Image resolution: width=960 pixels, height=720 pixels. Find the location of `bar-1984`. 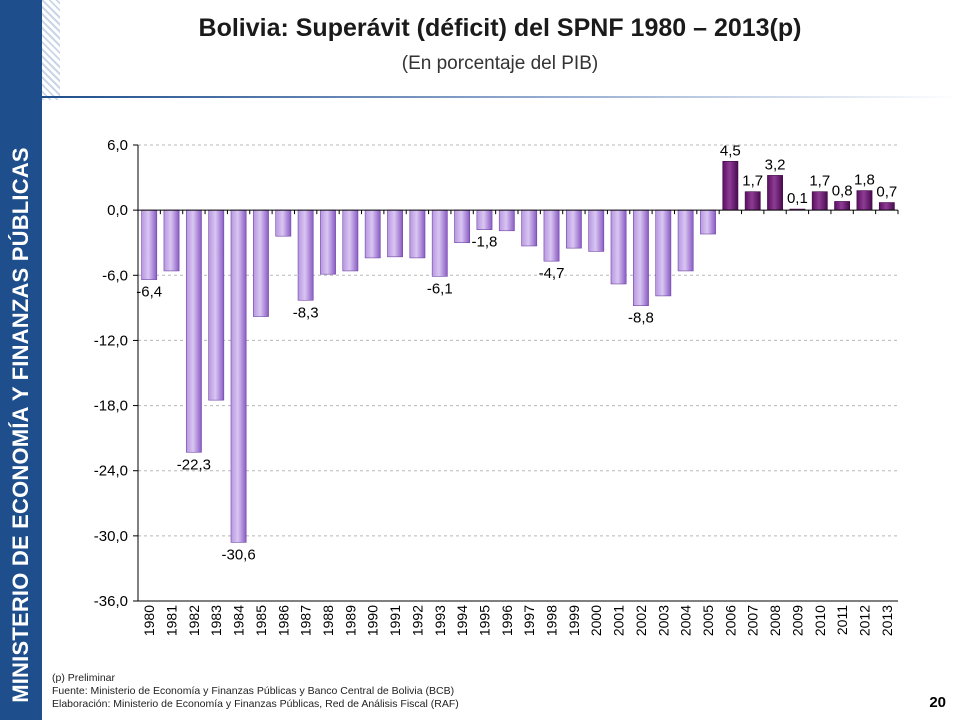

bar-1984 is located at coordinates (238, 376).